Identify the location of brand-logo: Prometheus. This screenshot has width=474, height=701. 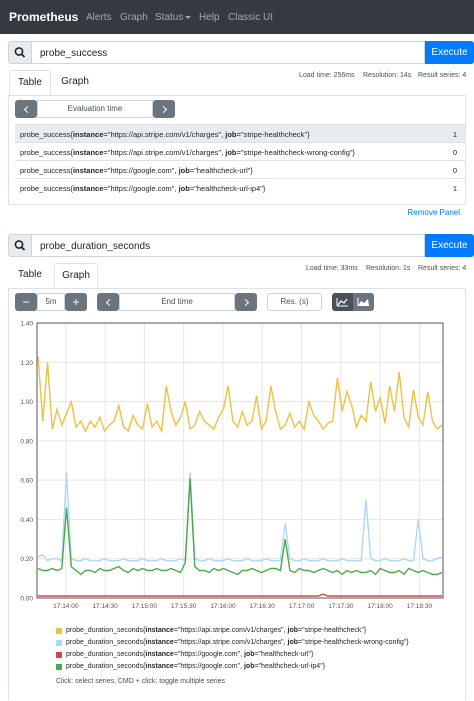
(44, 17).